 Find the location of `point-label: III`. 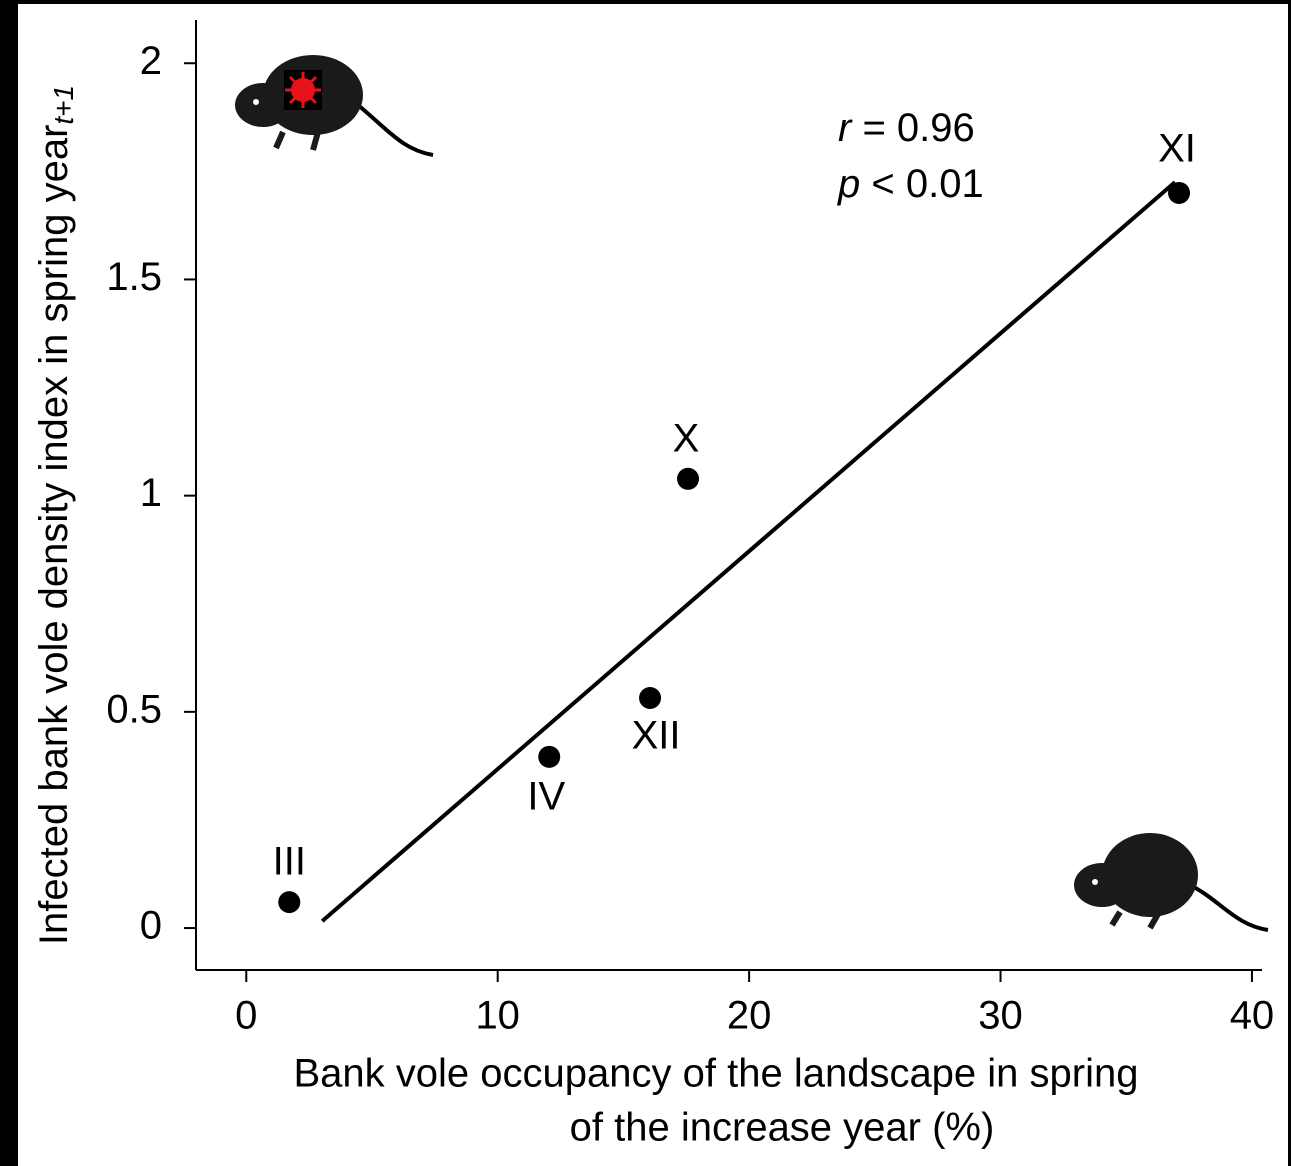

point-label: III is located at coordinates (289, 862).